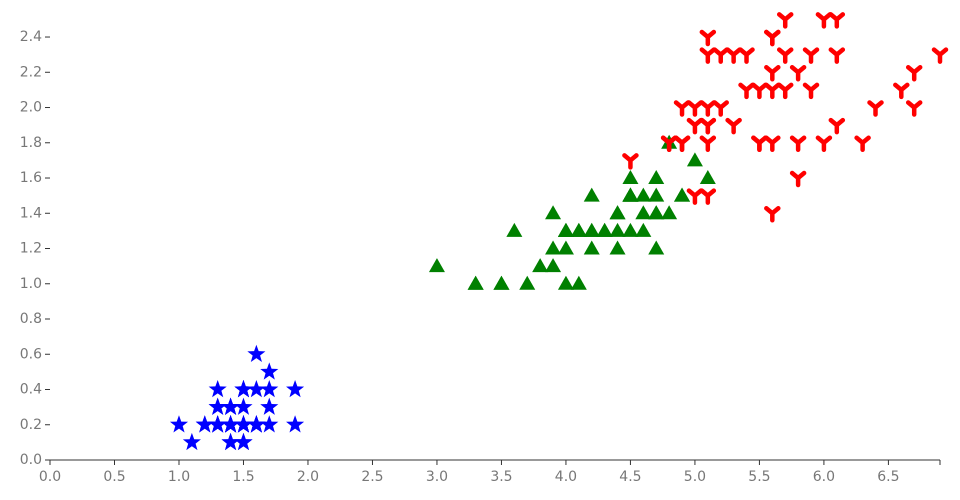 The height and width of the screenshot is (500, 960). What do you see at coordinates (566, 477) in the screenshot?
I see `x-tick-label: 4.0` at bounding box center [566, 477].